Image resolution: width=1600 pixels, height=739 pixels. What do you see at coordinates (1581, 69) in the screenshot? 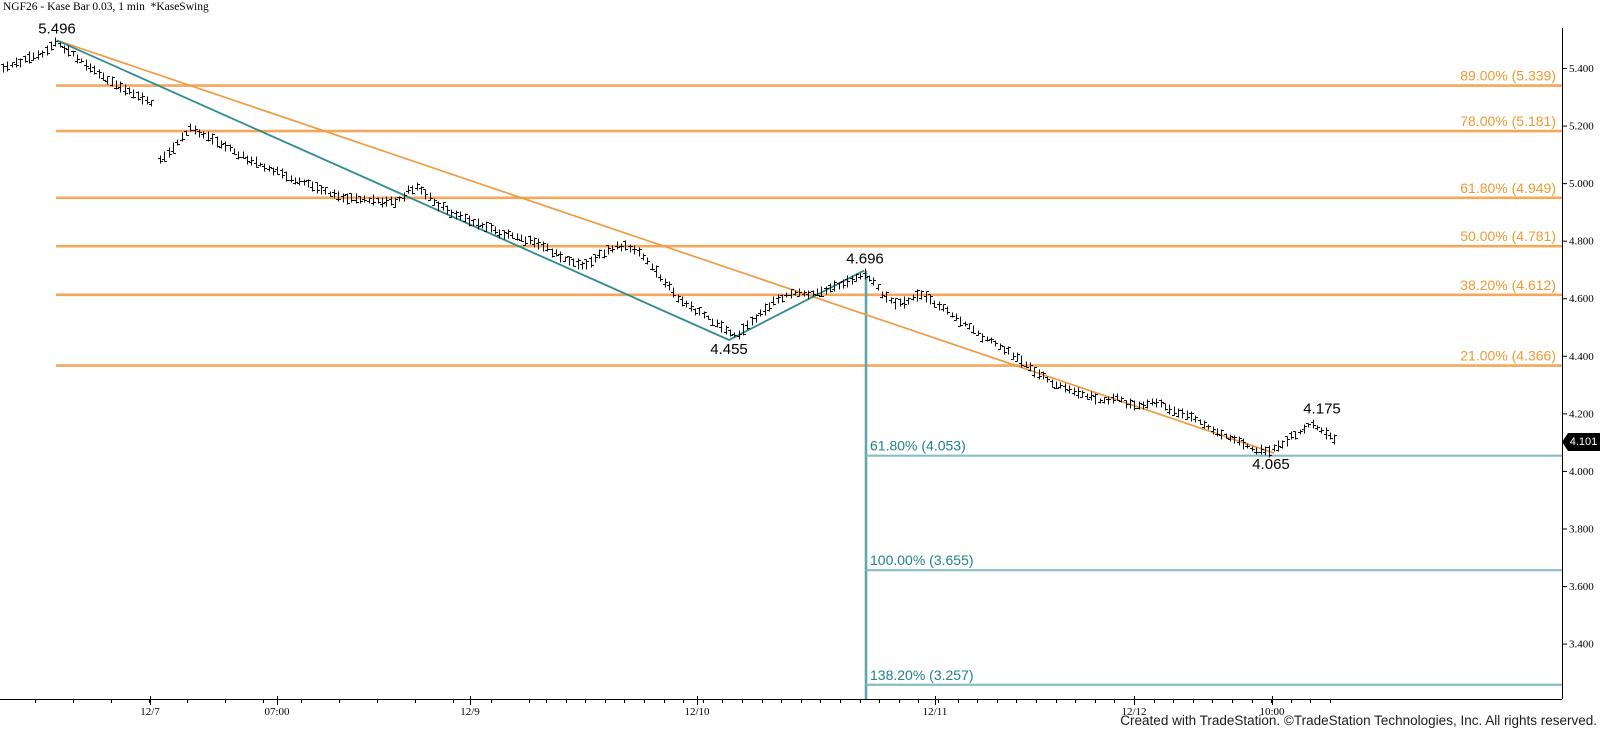
I see `price-axis-tick-label: 5.400` at bounding box center [1581, 69].